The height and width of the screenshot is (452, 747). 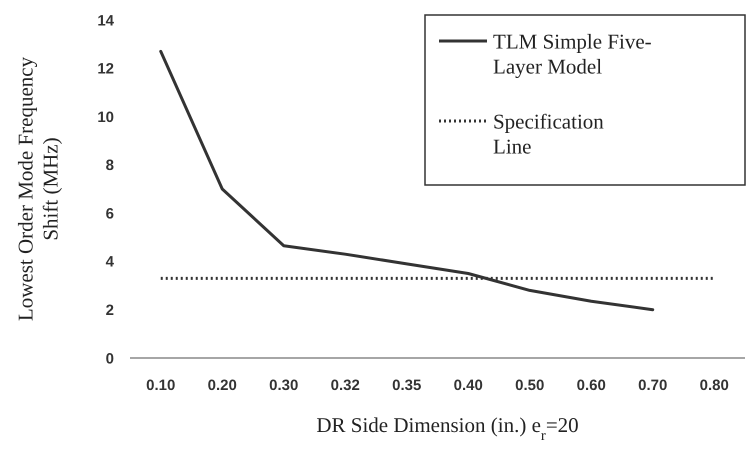 I want to click on y-tick-label: 6, so click(x=110, y=213).